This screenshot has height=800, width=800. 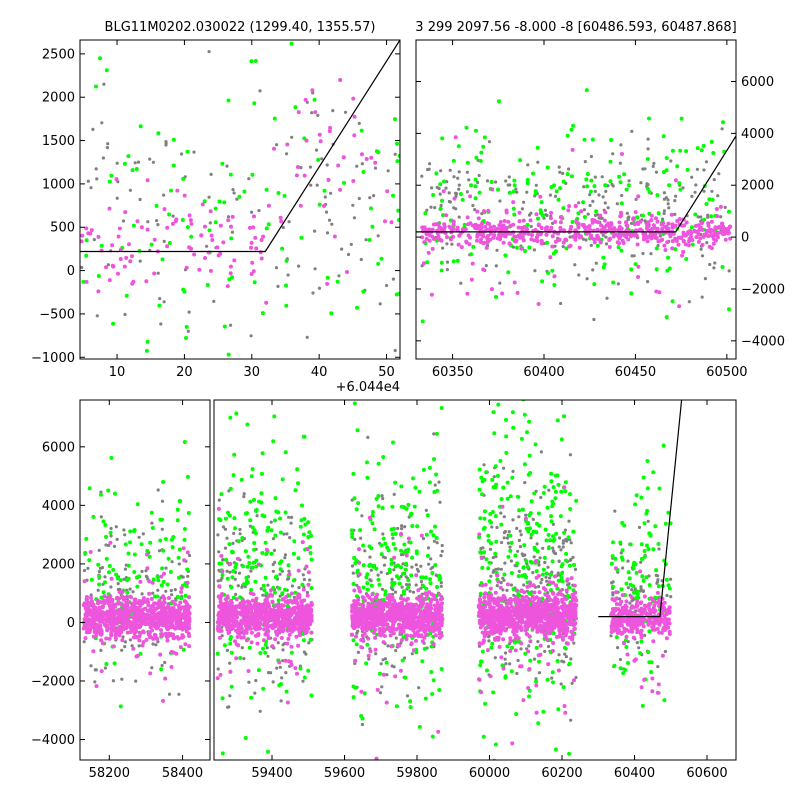 I want to click on x-tick-label: 50, so click(x=386, y=372).